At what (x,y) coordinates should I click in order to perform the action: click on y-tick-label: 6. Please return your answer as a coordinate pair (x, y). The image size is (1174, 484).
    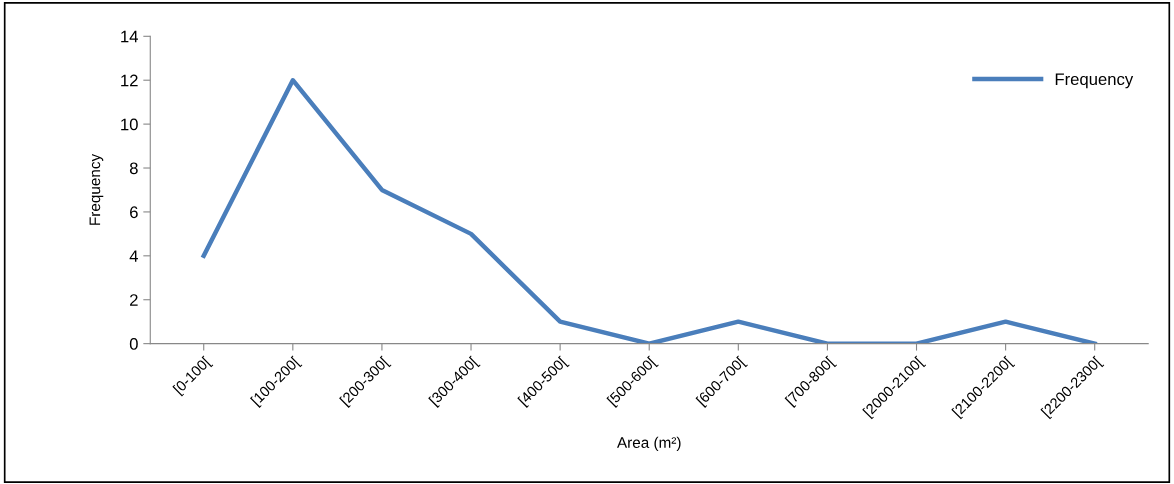
    Looking at the image, I should click on (134, 212).